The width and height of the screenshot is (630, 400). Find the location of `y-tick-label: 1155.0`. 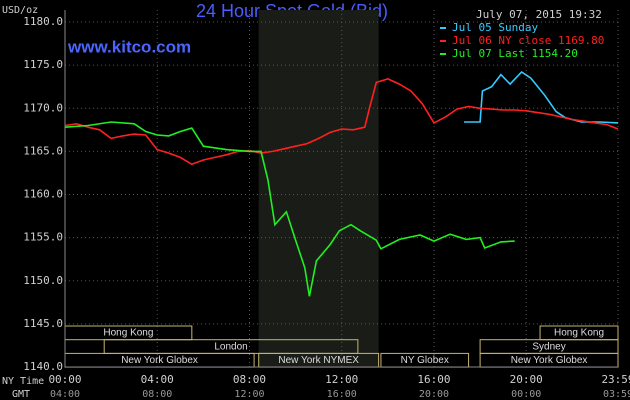

y-tick-label: 1155.0 is located at coordinates (43, 237).